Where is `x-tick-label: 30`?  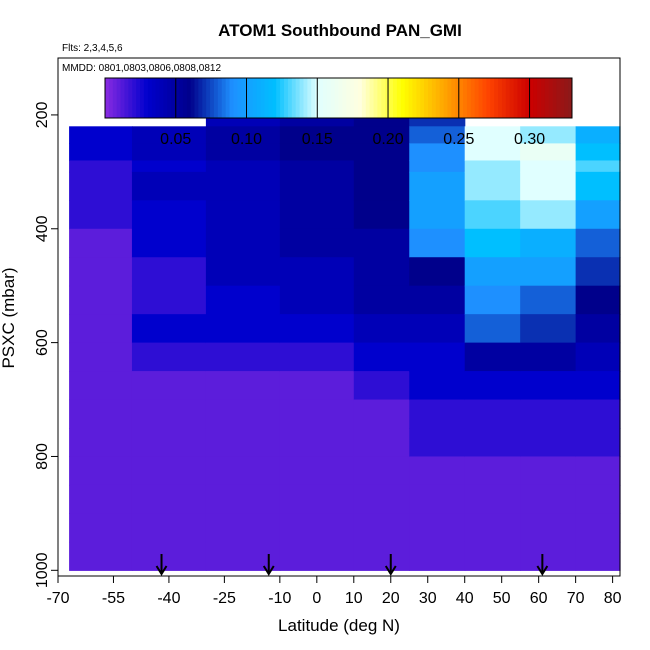 x-tick-label: 30 is located at coordinates (428, 598).